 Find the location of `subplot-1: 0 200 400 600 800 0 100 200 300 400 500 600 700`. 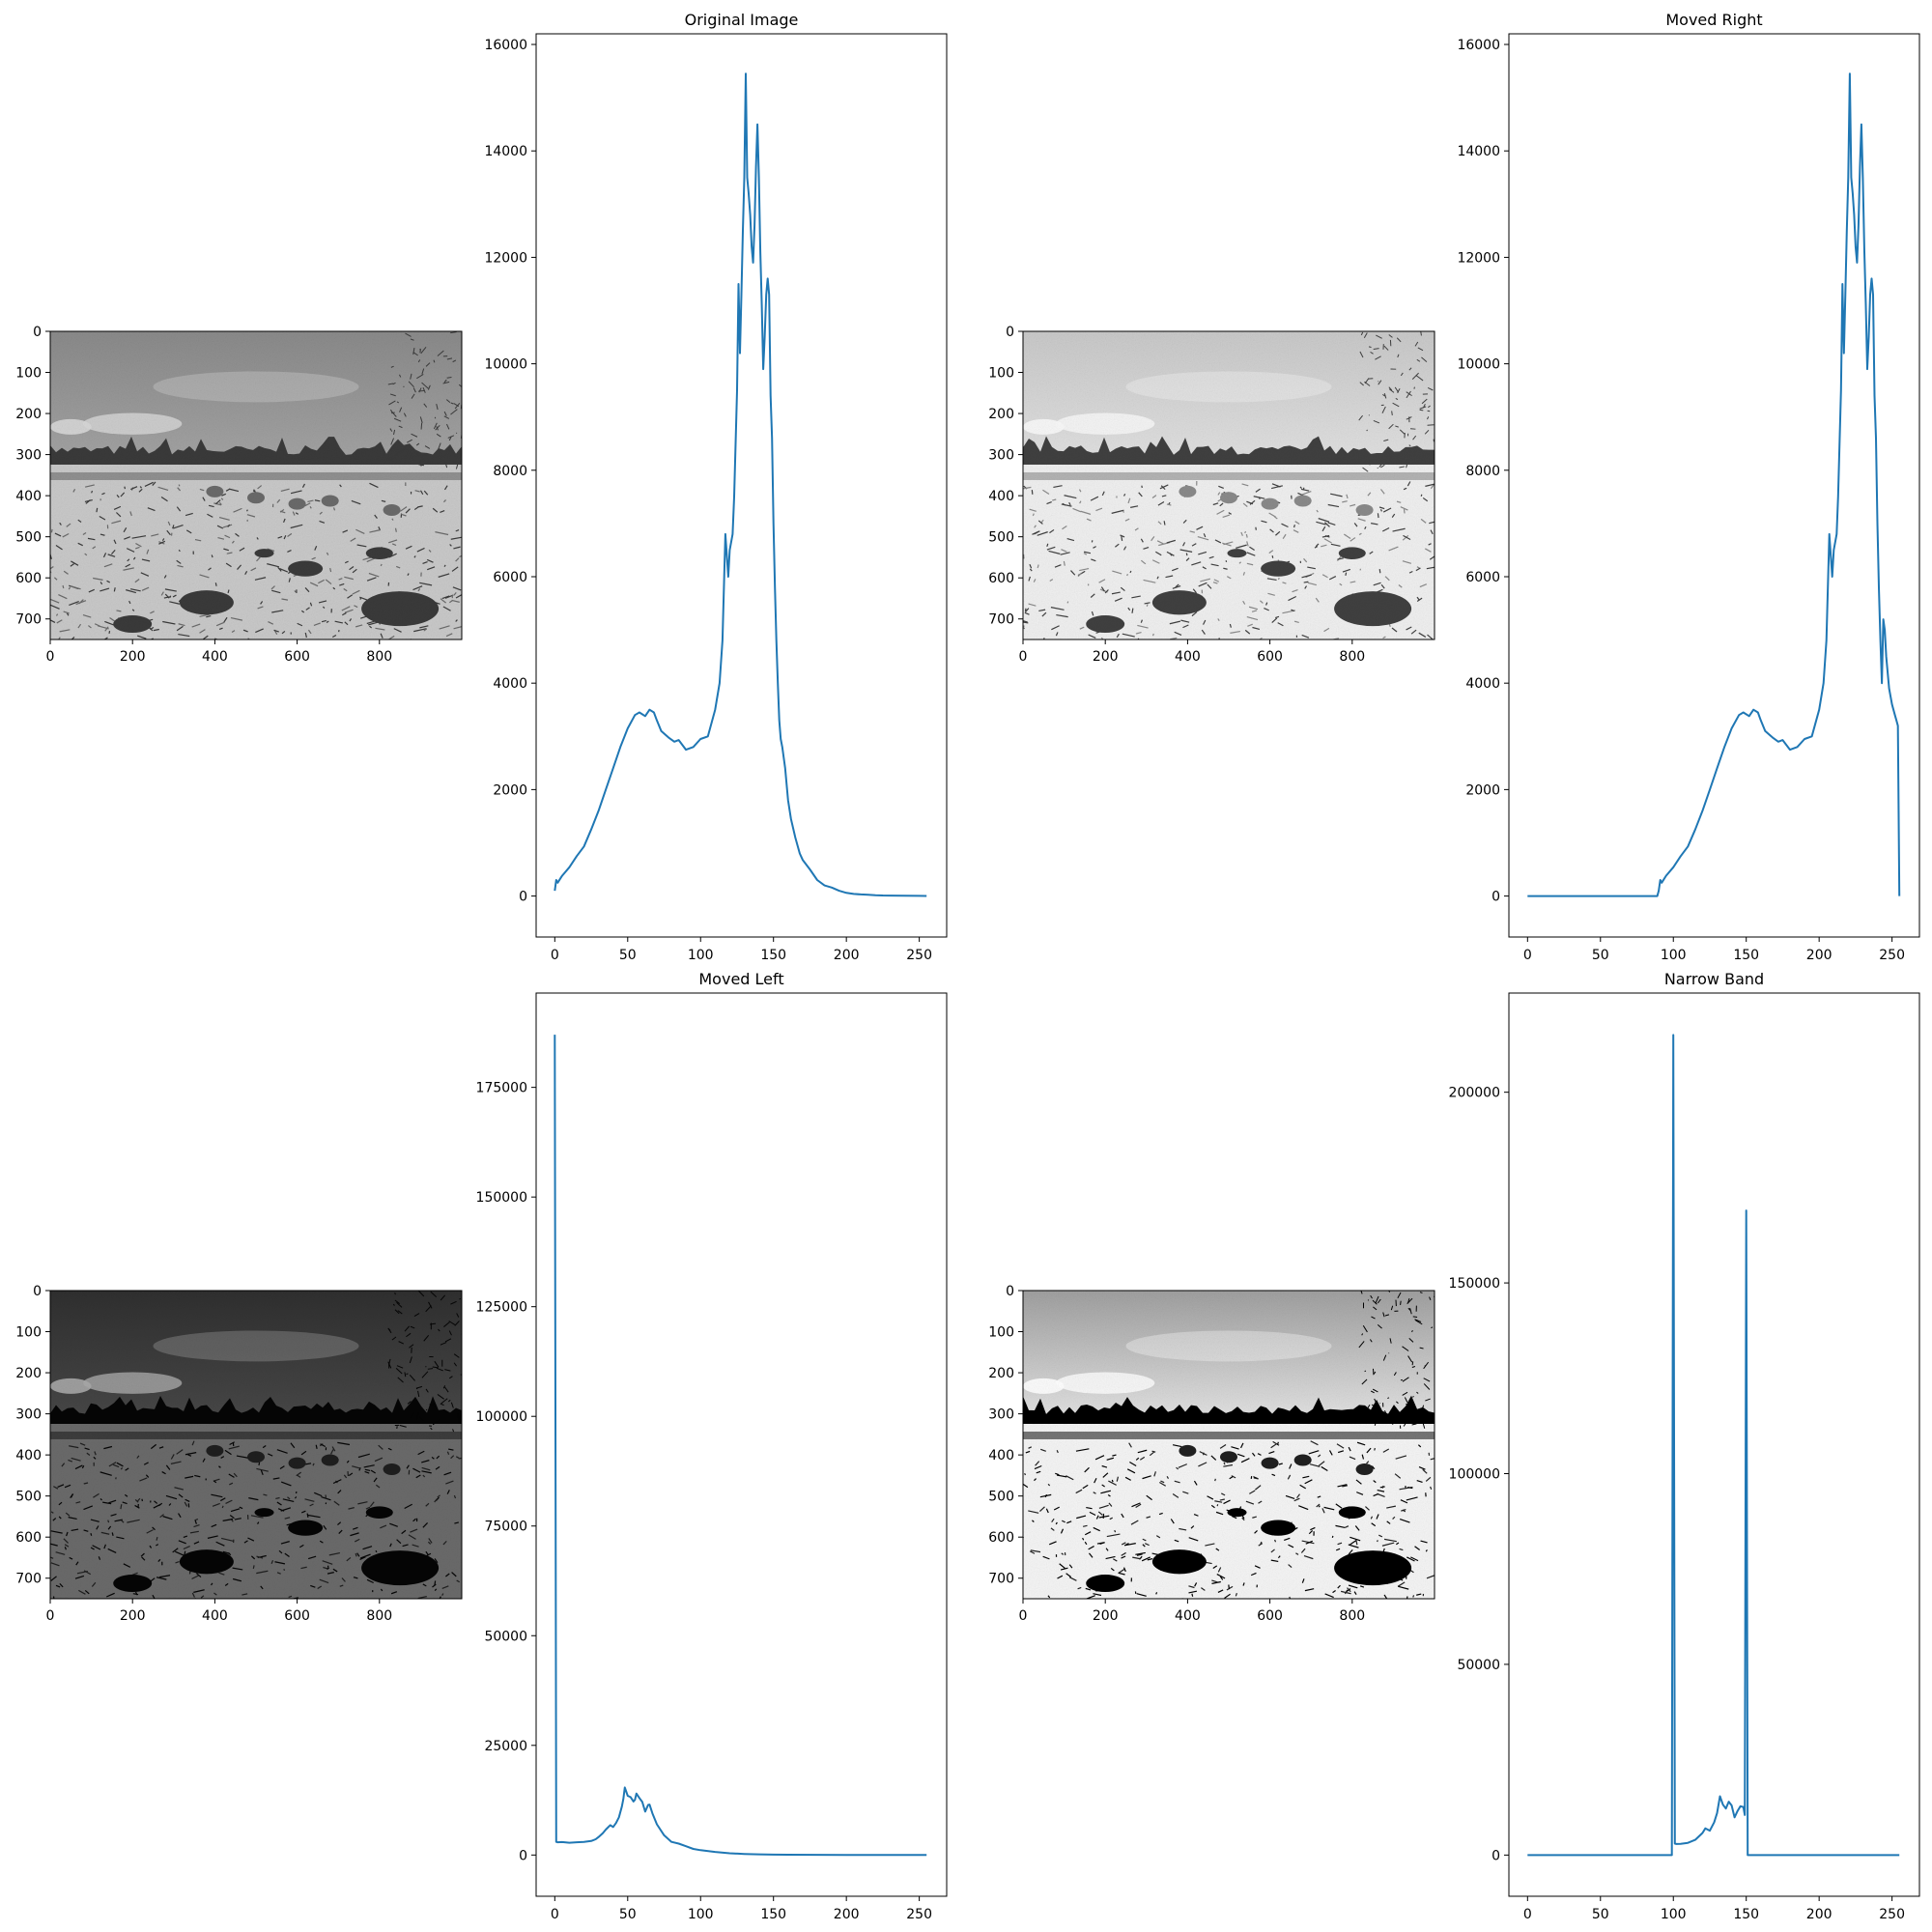

subplot-1: 0 200 400 600 800 0 100 200 300 400 500 600 700 is located at coordinates (239, 495).